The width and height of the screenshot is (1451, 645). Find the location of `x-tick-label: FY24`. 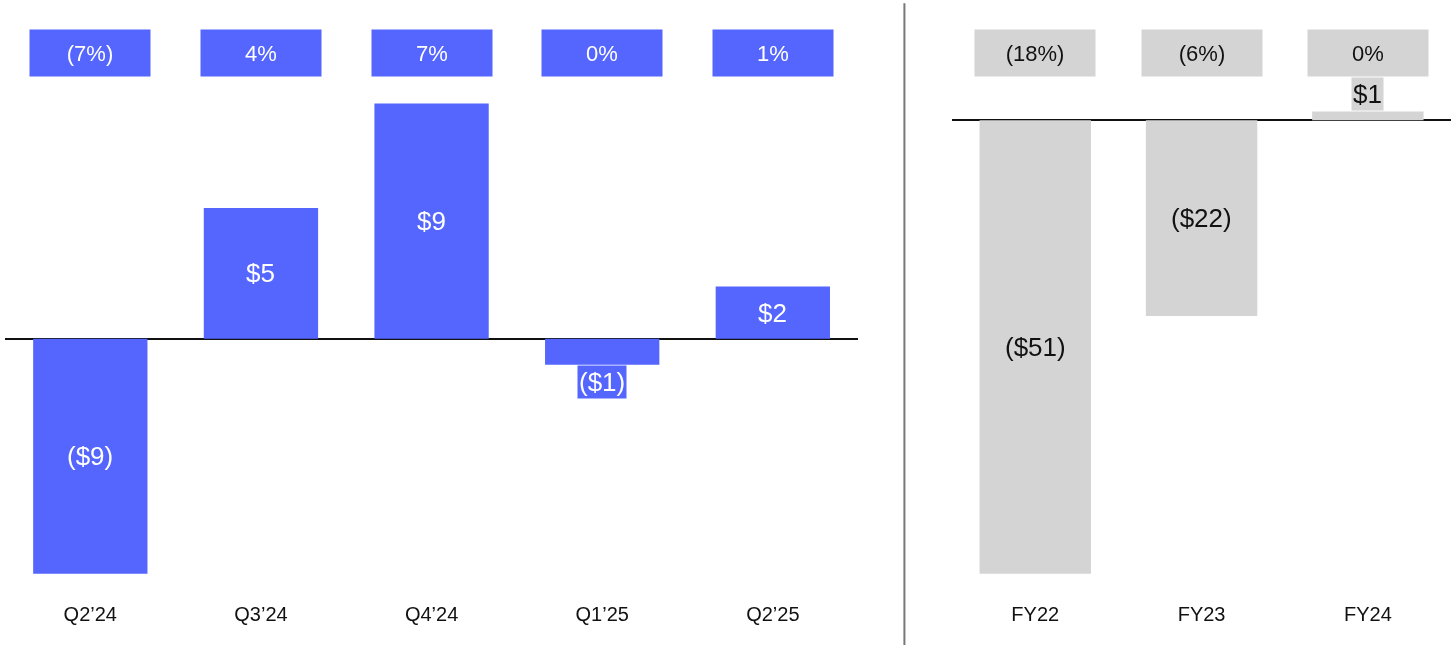

x-tick-label: FY24 is located at coordinates (1367, 613).